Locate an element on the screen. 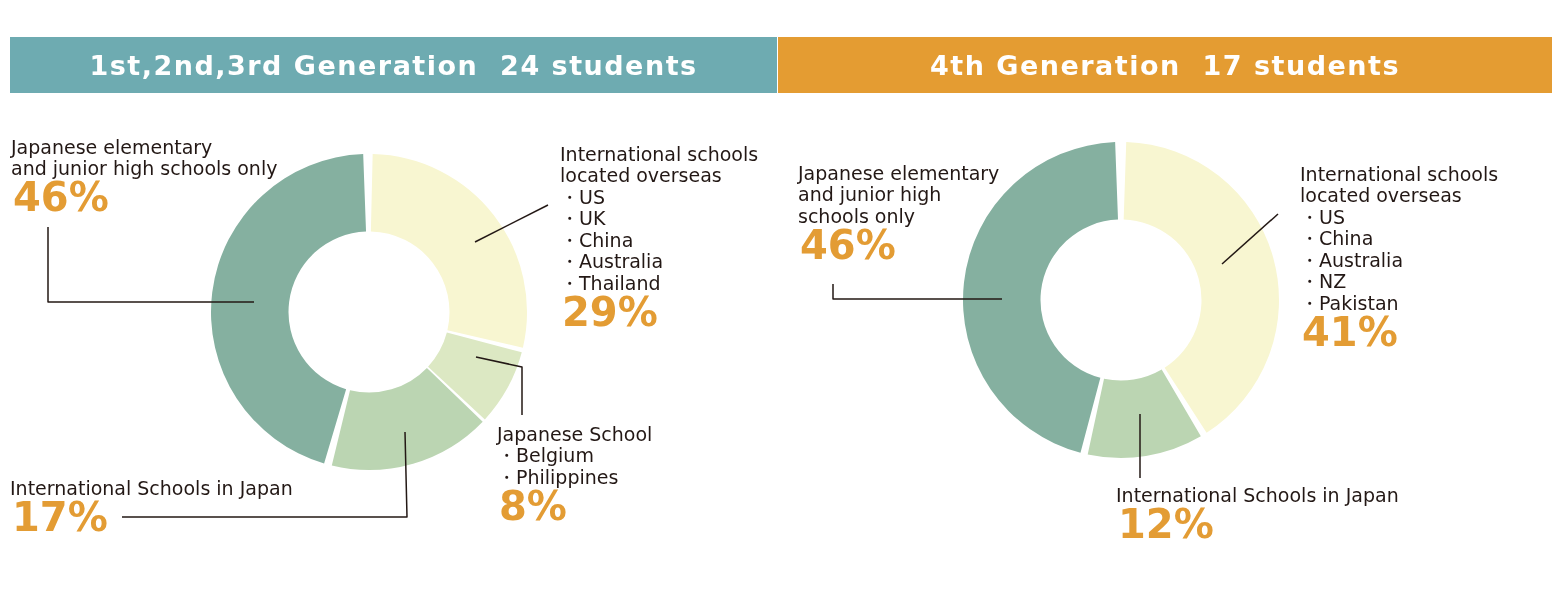  chart-title: 1st,2nd,3rd Generation 24 students is located at coordinates (393, 65).